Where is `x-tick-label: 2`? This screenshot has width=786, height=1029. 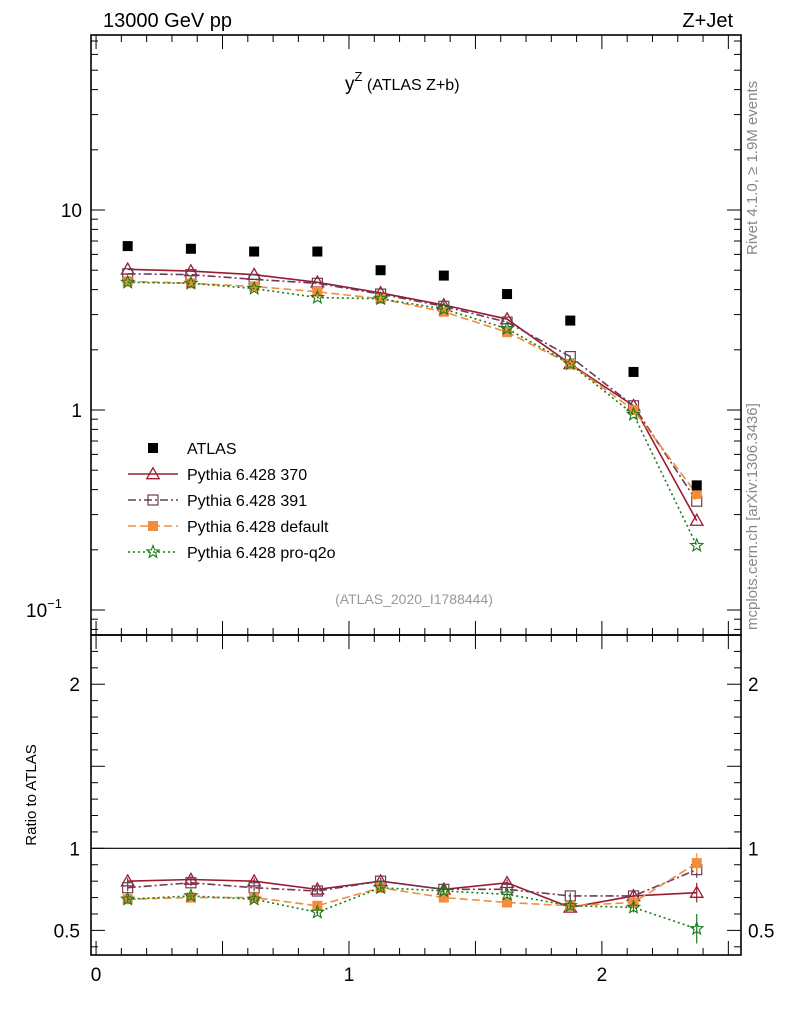 x-tick-label: 2 is located at coordinates (602, 975).